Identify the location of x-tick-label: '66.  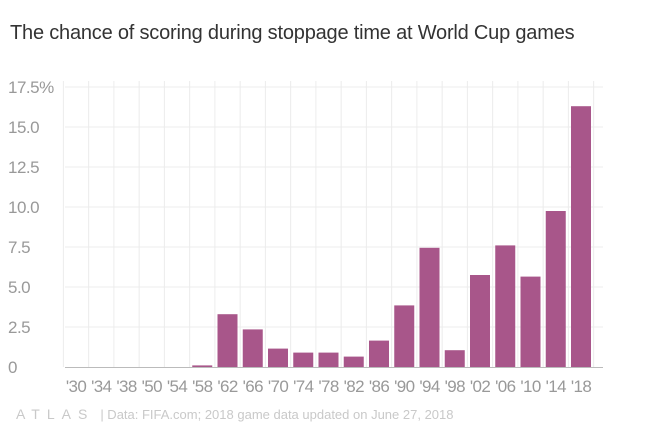
(253, 386).